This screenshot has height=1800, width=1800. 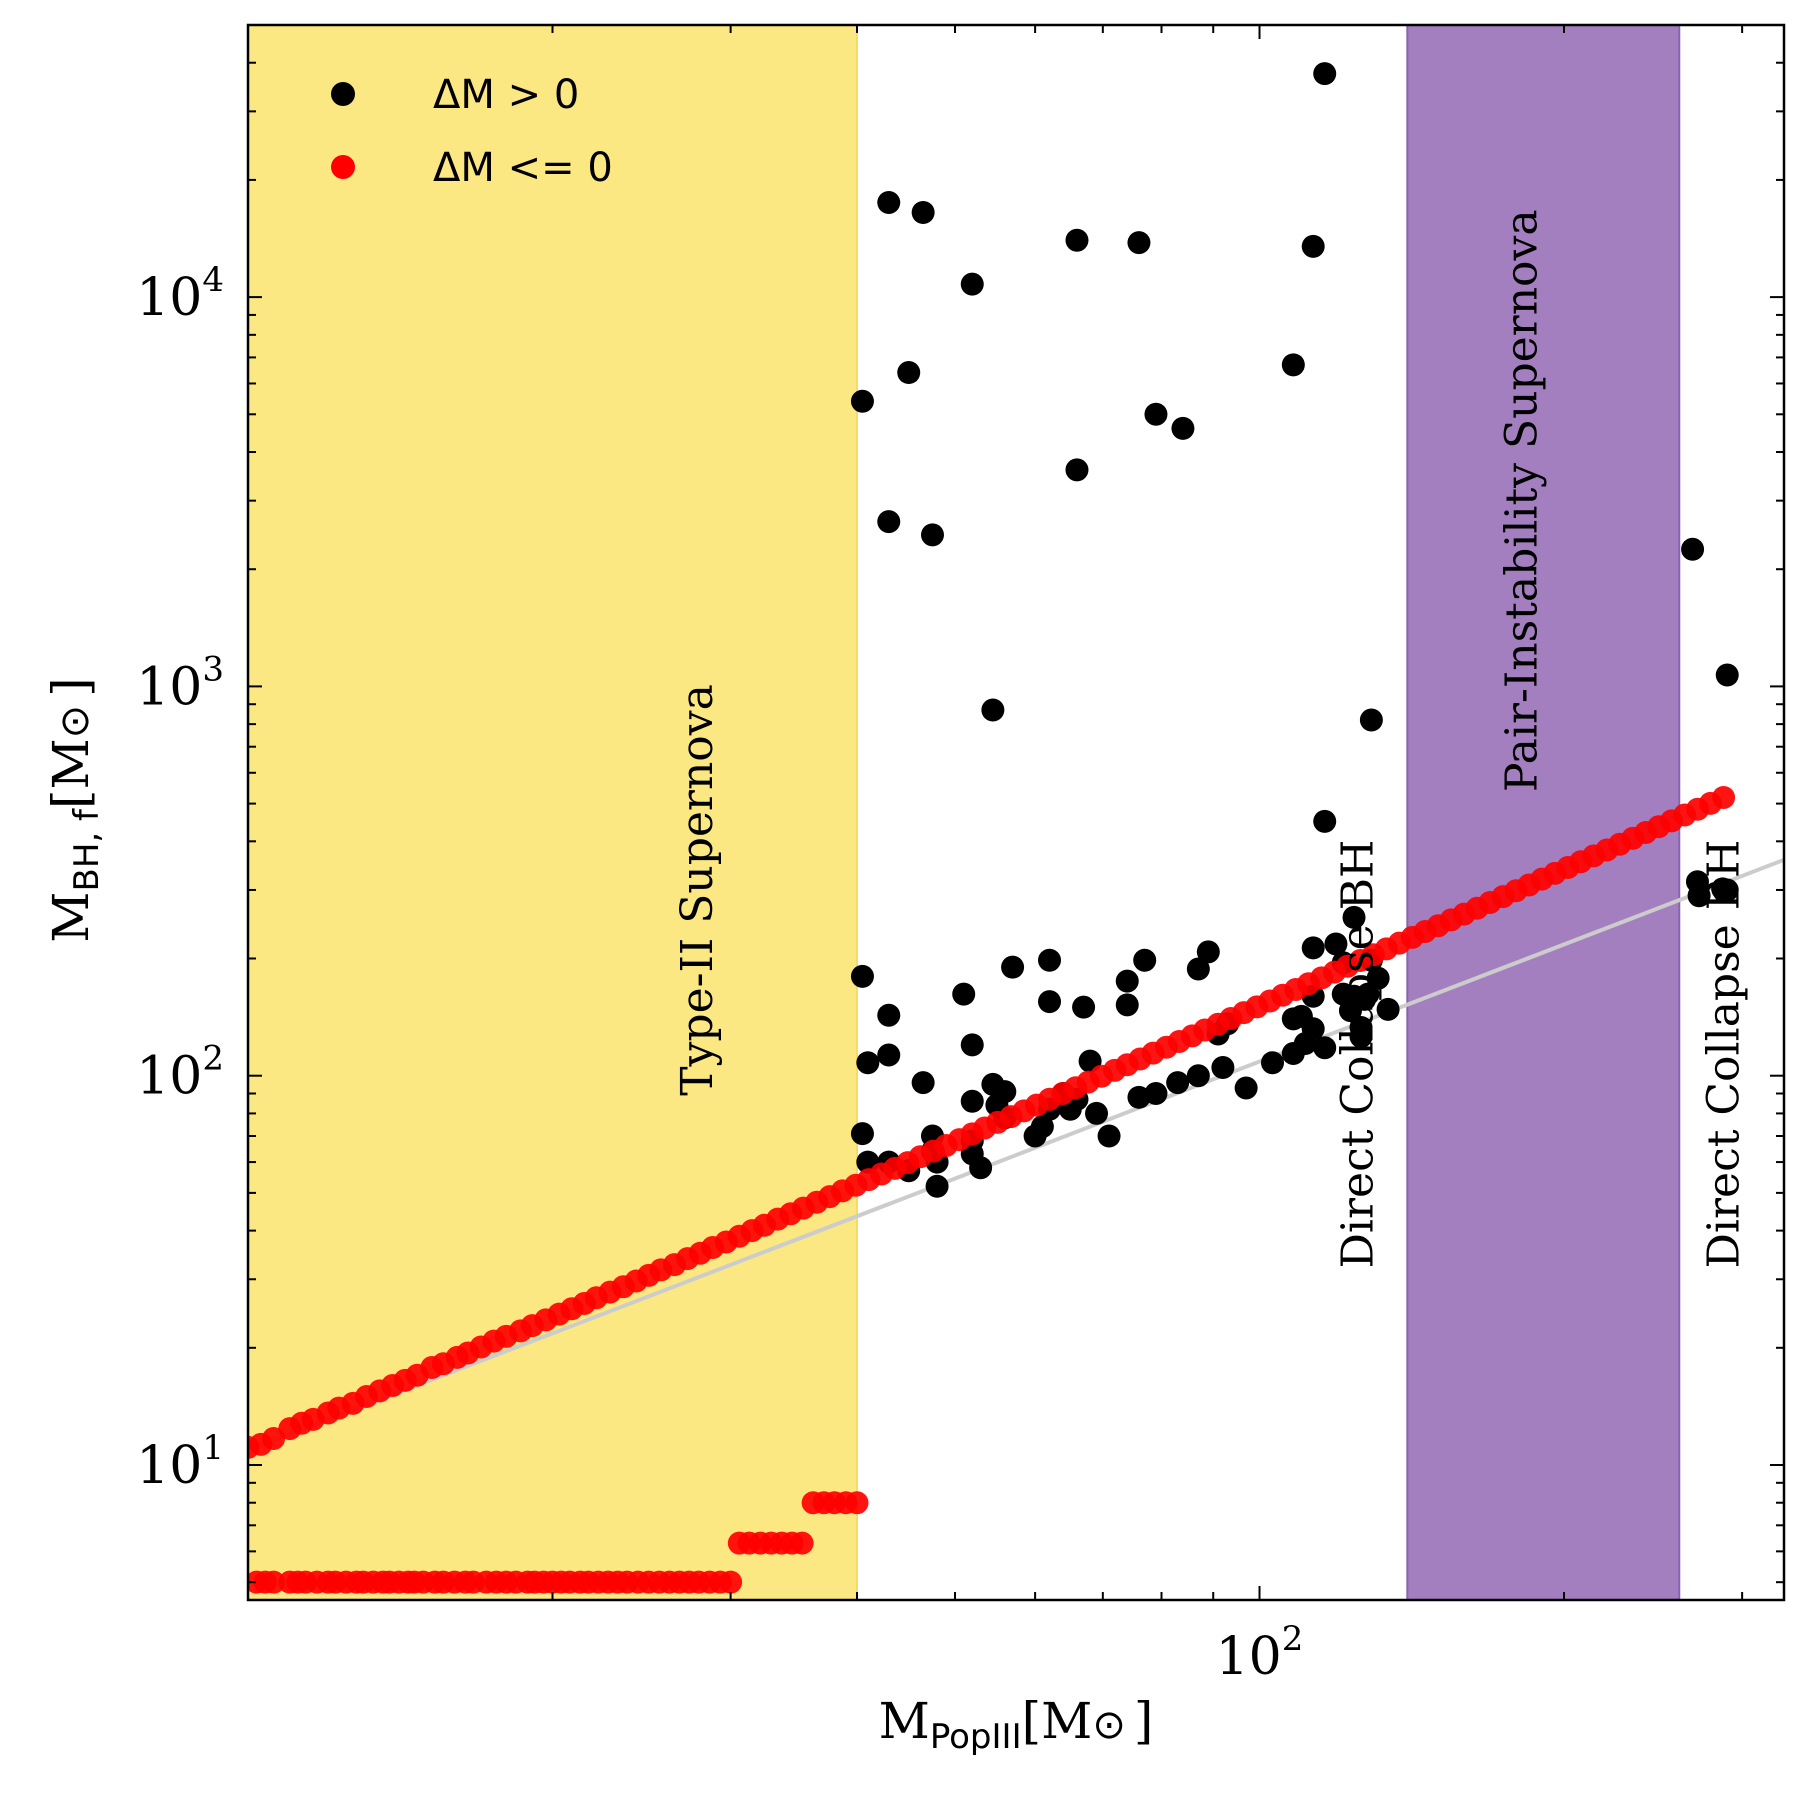 What do you see at coordinates (697, 890) in the screenshot?
I see `type-ii-region-label: Type-II Supernova` at bounding box center [697, 890].